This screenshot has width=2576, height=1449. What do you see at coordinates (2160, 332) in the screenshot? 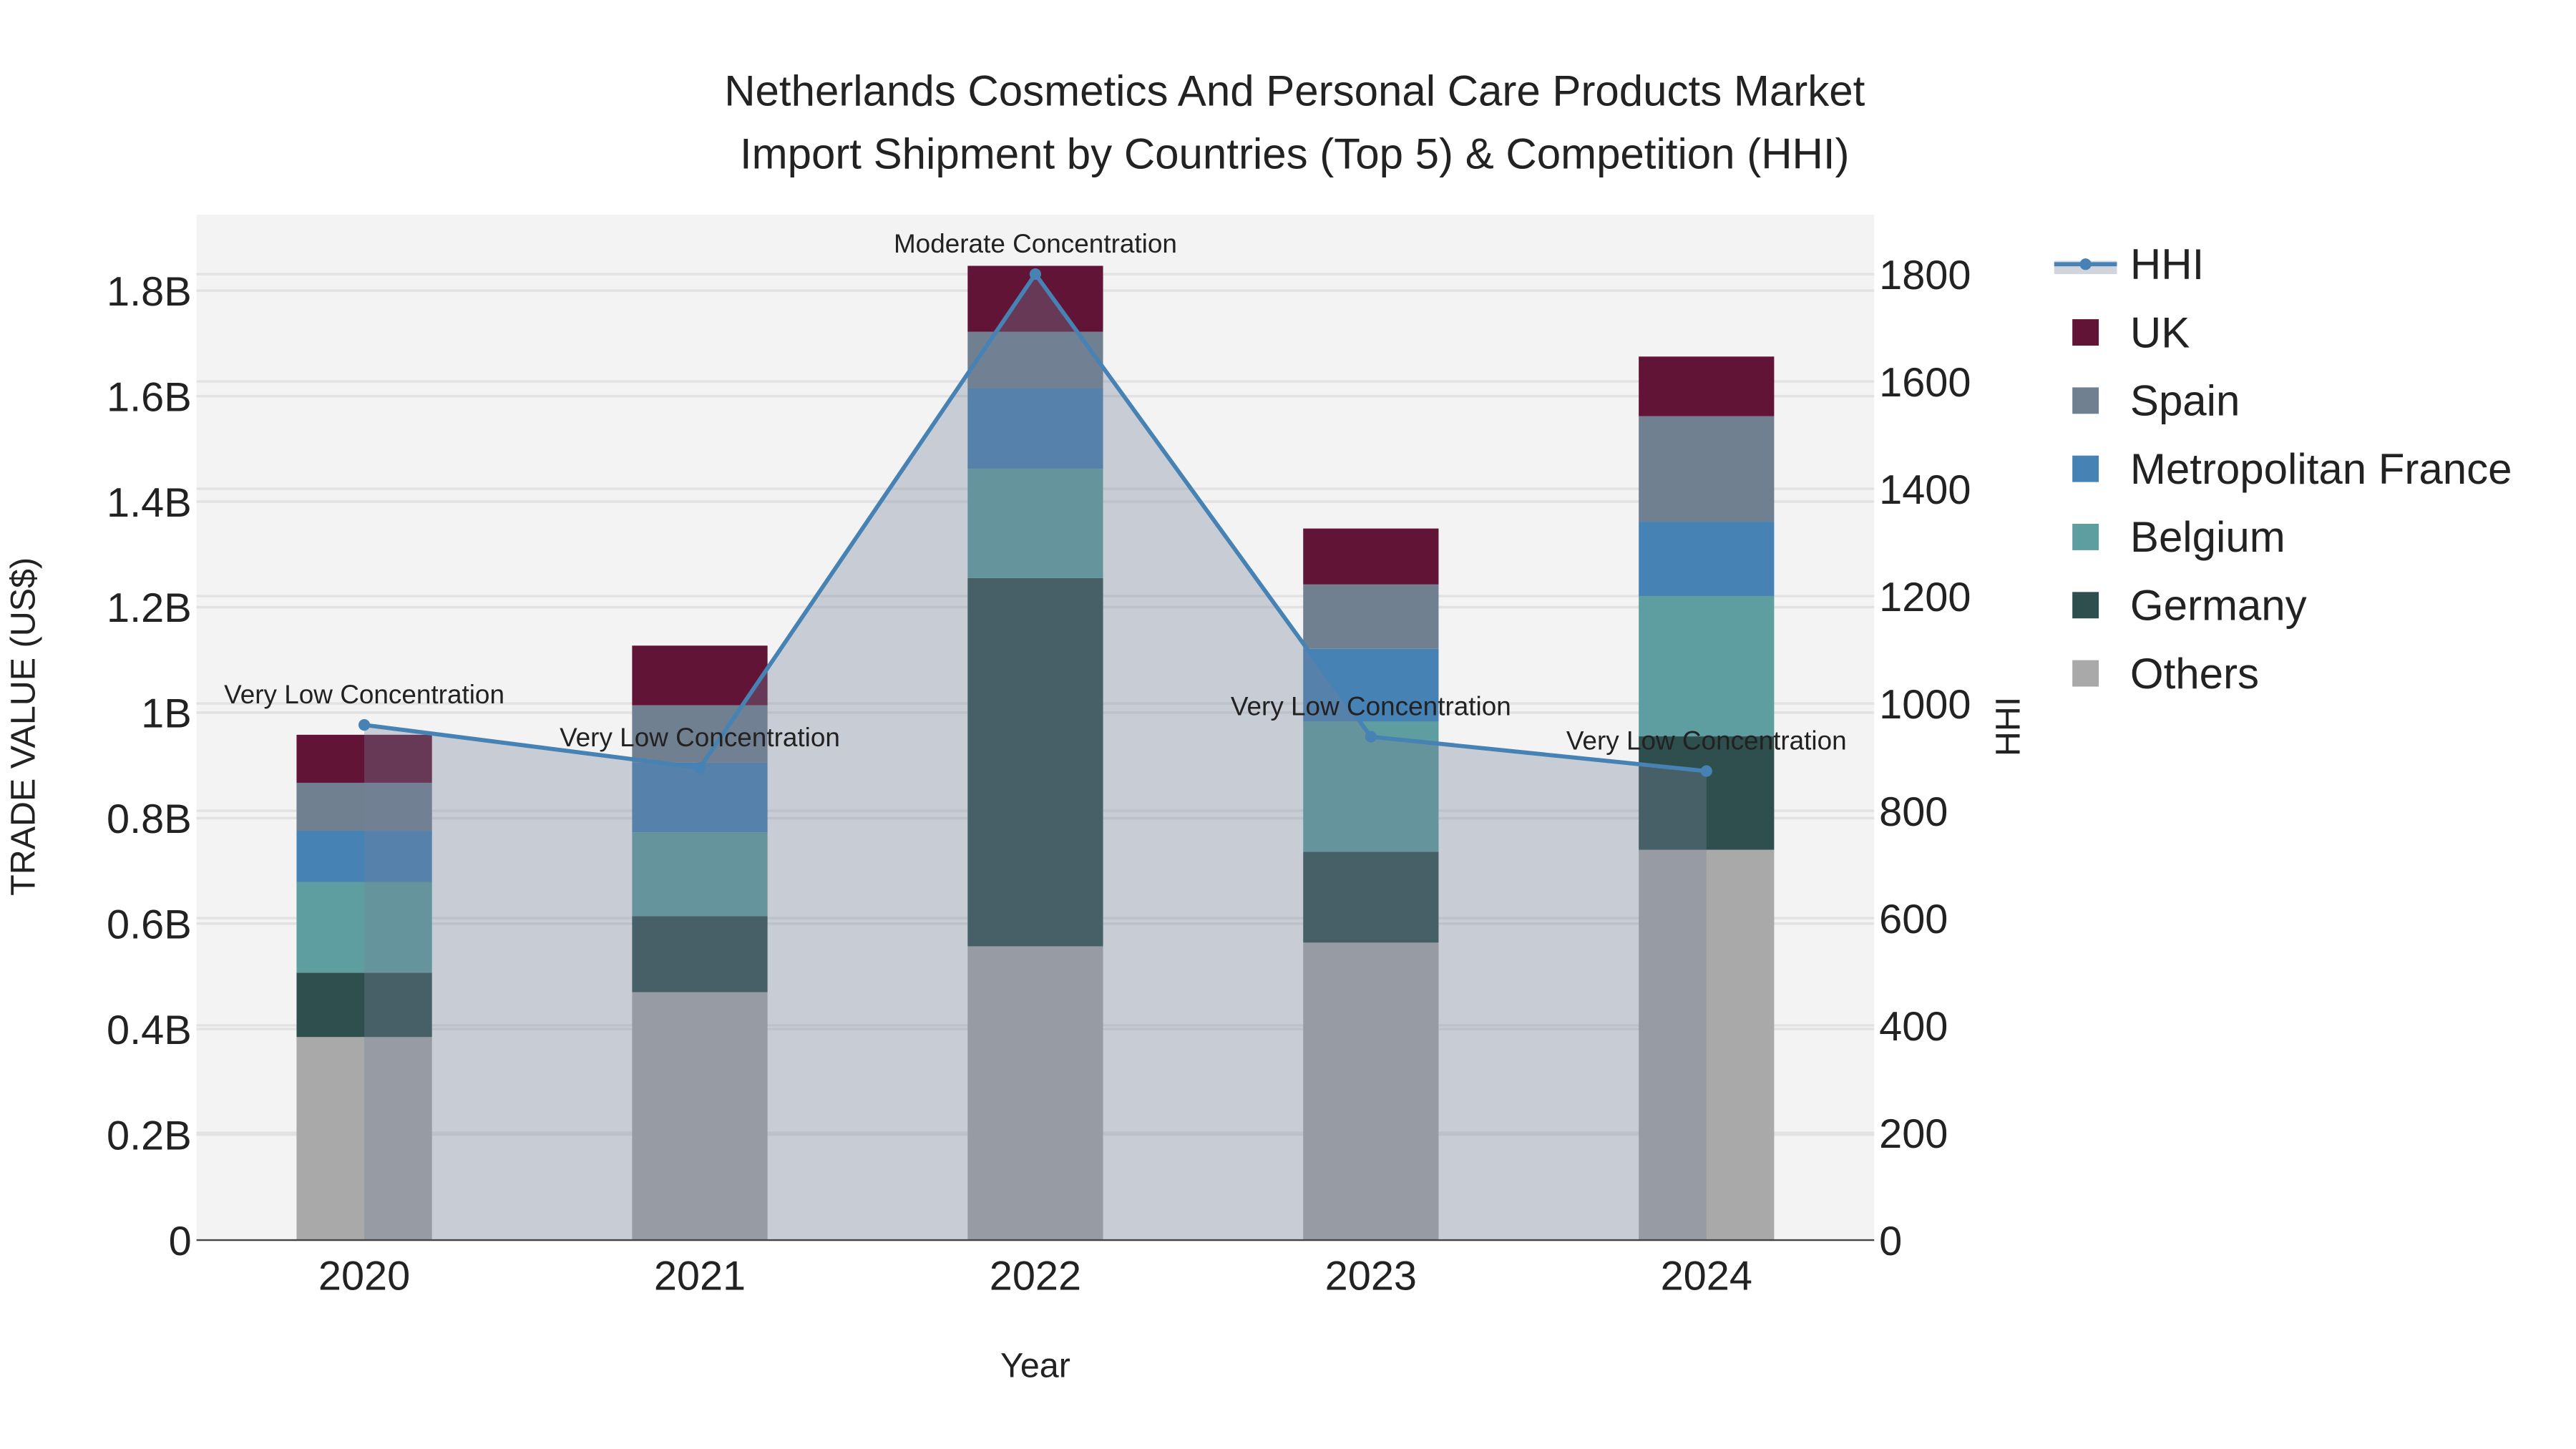
I see `legend-label-uk: UK` at bounding box center [2160, 332].